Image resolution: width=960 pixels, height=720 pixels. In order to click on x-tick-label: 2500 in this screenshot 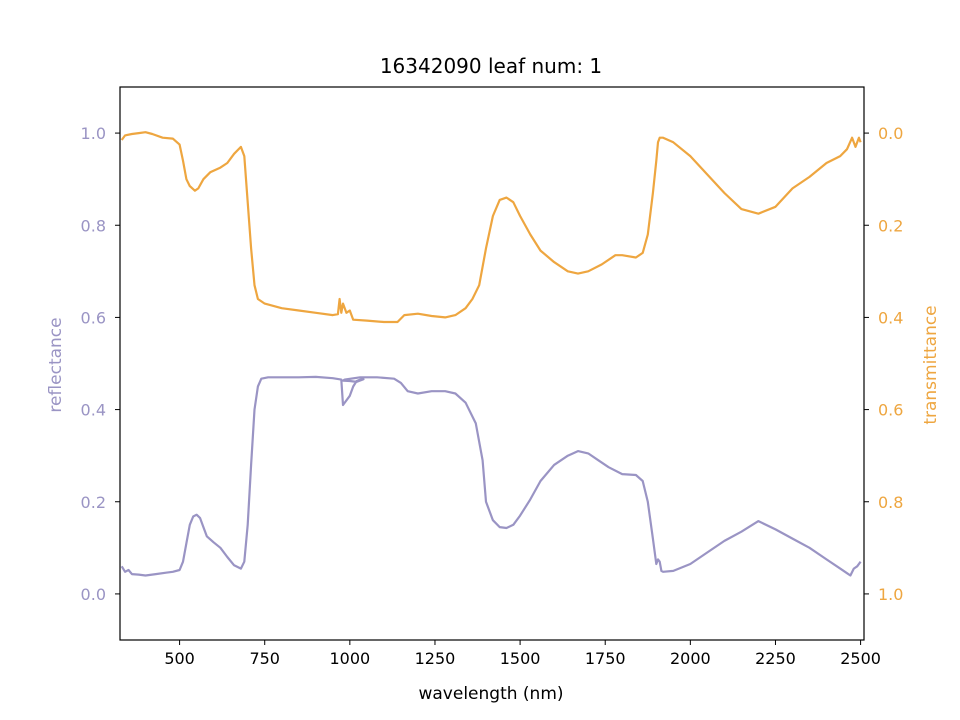, I will do `click(860, 658)`.